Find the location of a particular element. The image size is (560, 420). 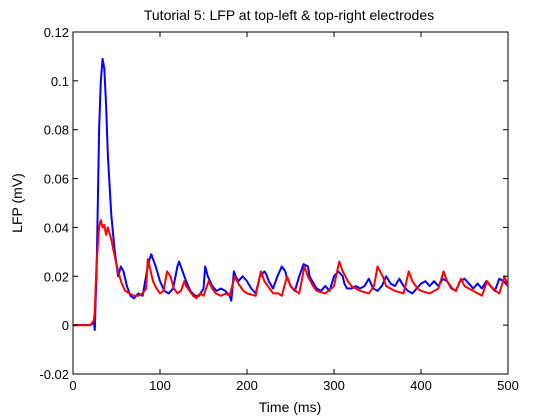

y-tick-label: -0.02 is located at coordinates (54, 374).